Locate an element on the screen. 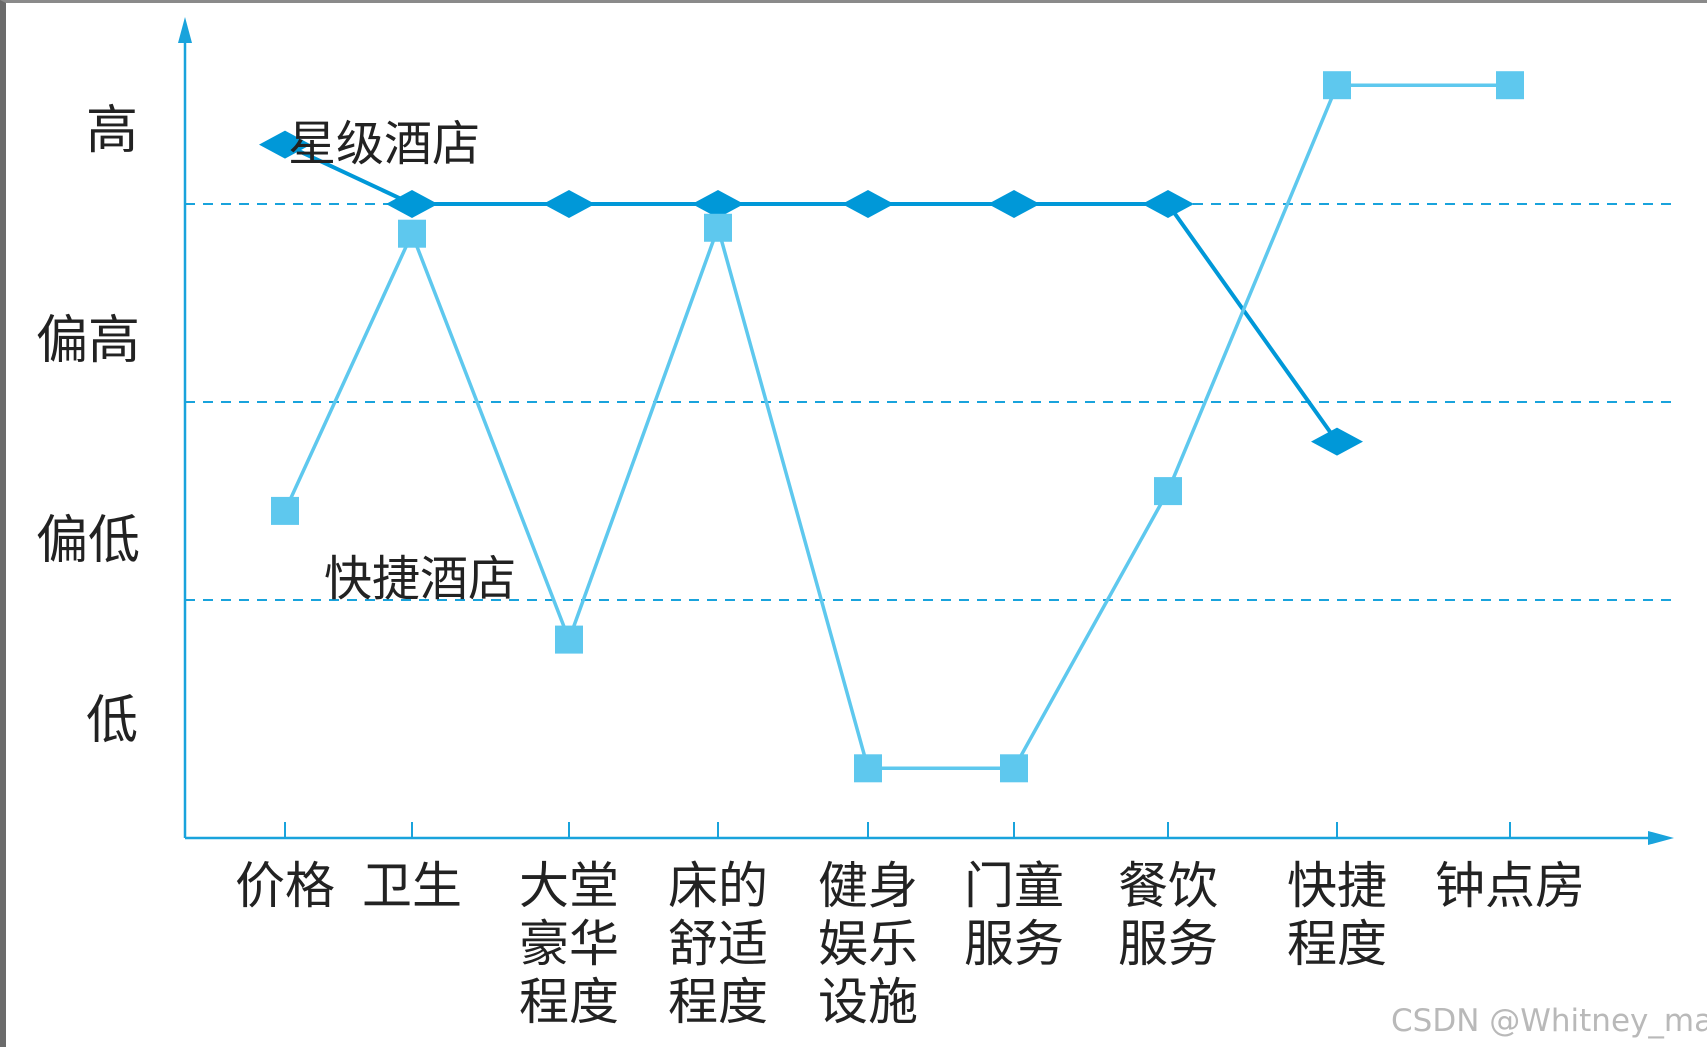  series-label-budget-hotel: 快捷酒店 is located at coordinates (420, 579).